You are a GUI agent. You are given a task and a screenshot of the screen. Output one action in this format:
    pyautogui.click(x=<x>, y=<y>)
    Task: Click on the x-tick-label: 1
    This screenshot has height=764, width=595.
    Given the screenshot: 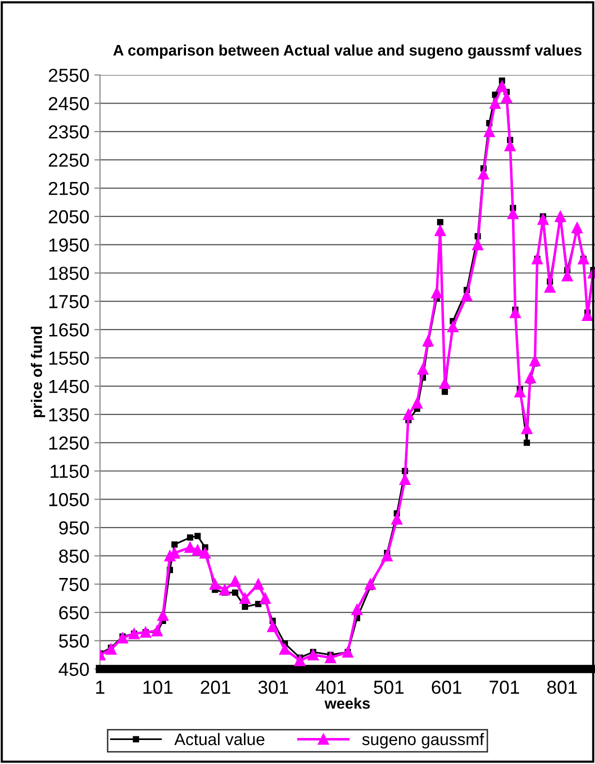 What is the action you would take?
    pyautogui.click(x=100, y=687)
    